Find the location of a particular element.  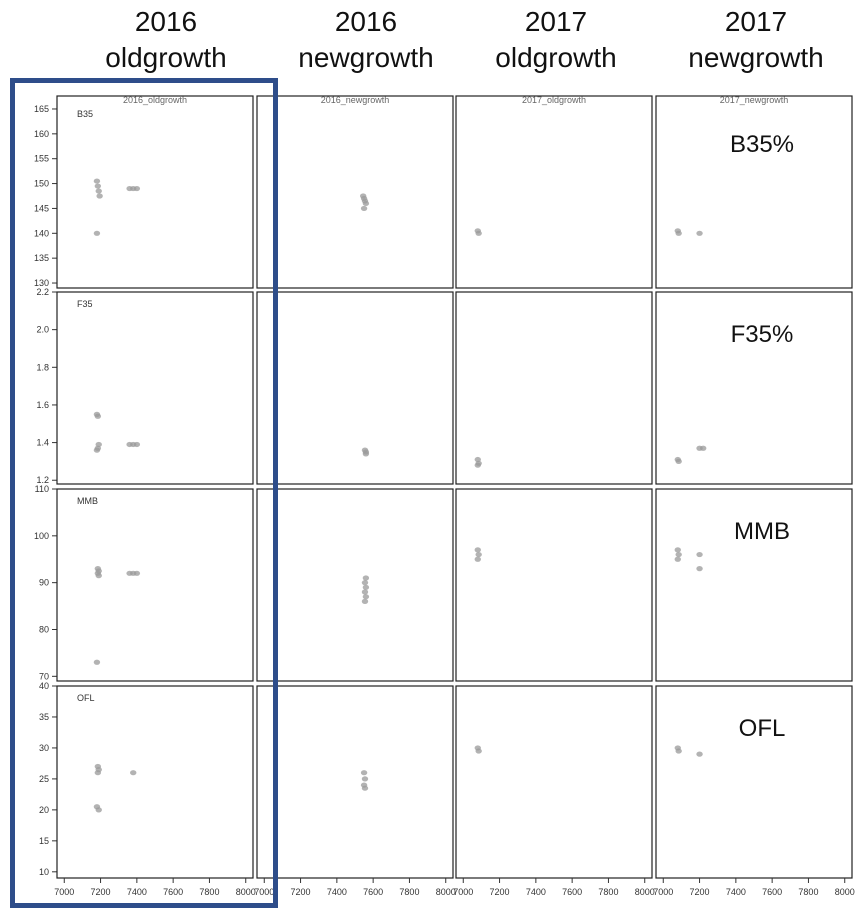

y-tick-label: 15 is located at coordinates (44, 841).